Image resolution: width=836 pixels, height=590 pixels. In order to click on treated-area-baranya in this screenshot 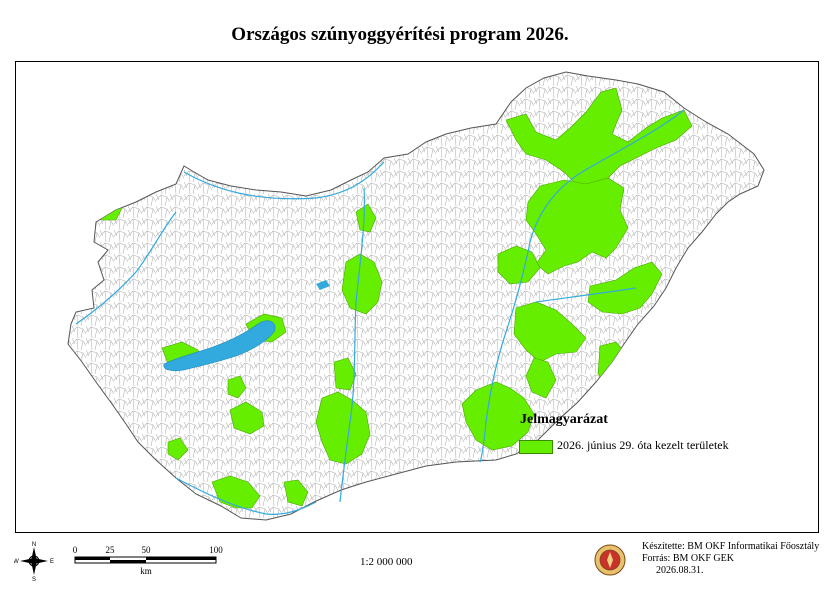, I will do `click(236, 492)`.